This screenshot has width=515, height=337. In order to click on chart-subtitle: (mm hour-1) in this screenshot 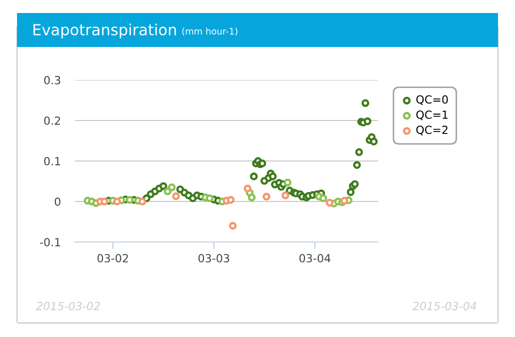, I will do `click(210, 32)`.